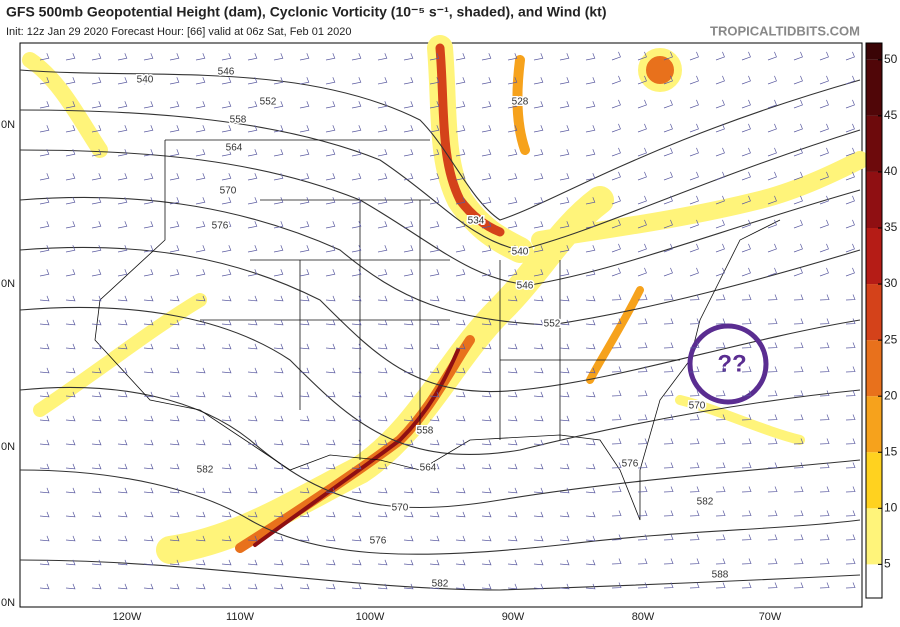 The width and height of the screenshot is (900, 627). What do you see at coordinates (874, 368) in the screenshot?
I see `colorbar-segment` at bounding box center [874, 368].